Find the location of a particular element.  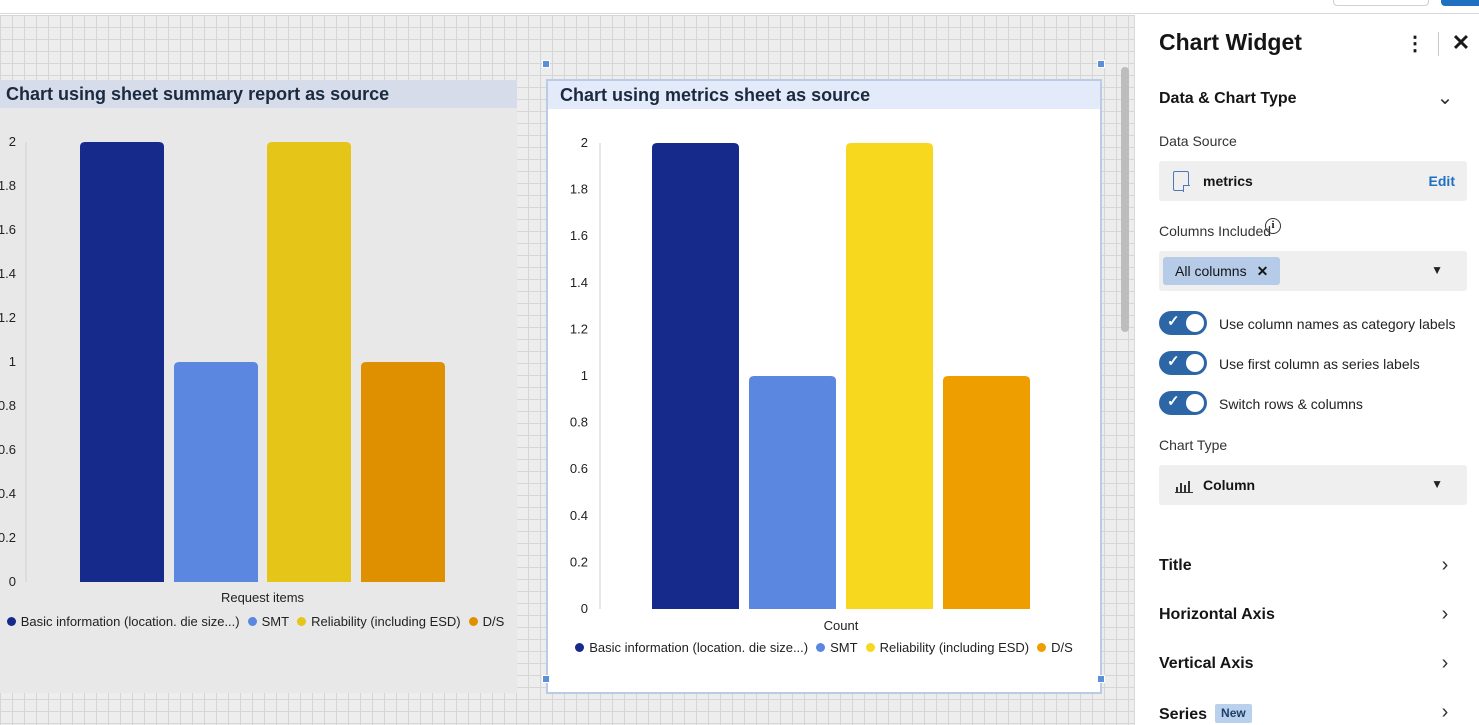

top-toolbar is located at coordinates (739, 7).